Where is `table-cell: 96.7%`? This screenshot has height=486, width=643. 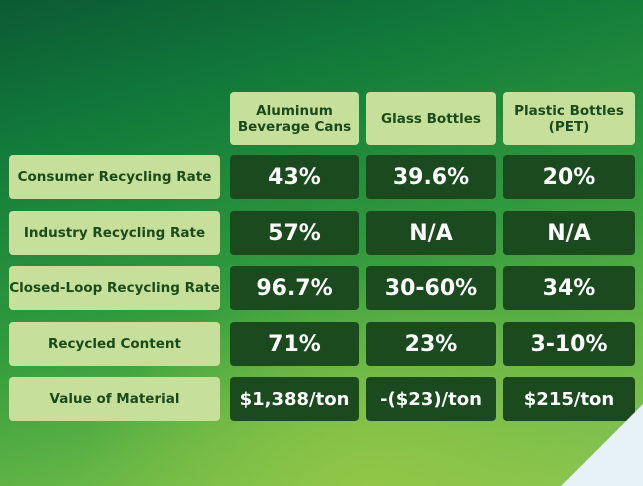
table-cell: 96.7% is located at coordinates (294, 288).